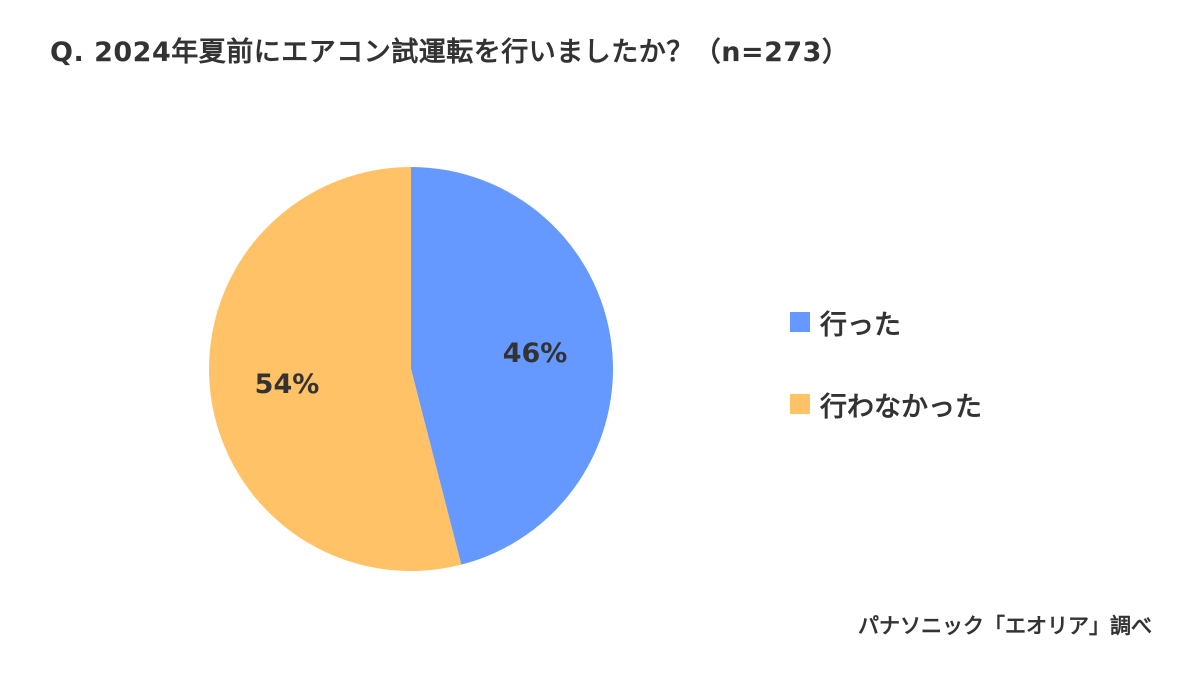 This screenshot has width=1200, height=675. What do you see at coordinates (1005, 626) in the screenshot?
I see `source-note: パナソニック「エオリア」調べ` at bounding box center [1005, 626].